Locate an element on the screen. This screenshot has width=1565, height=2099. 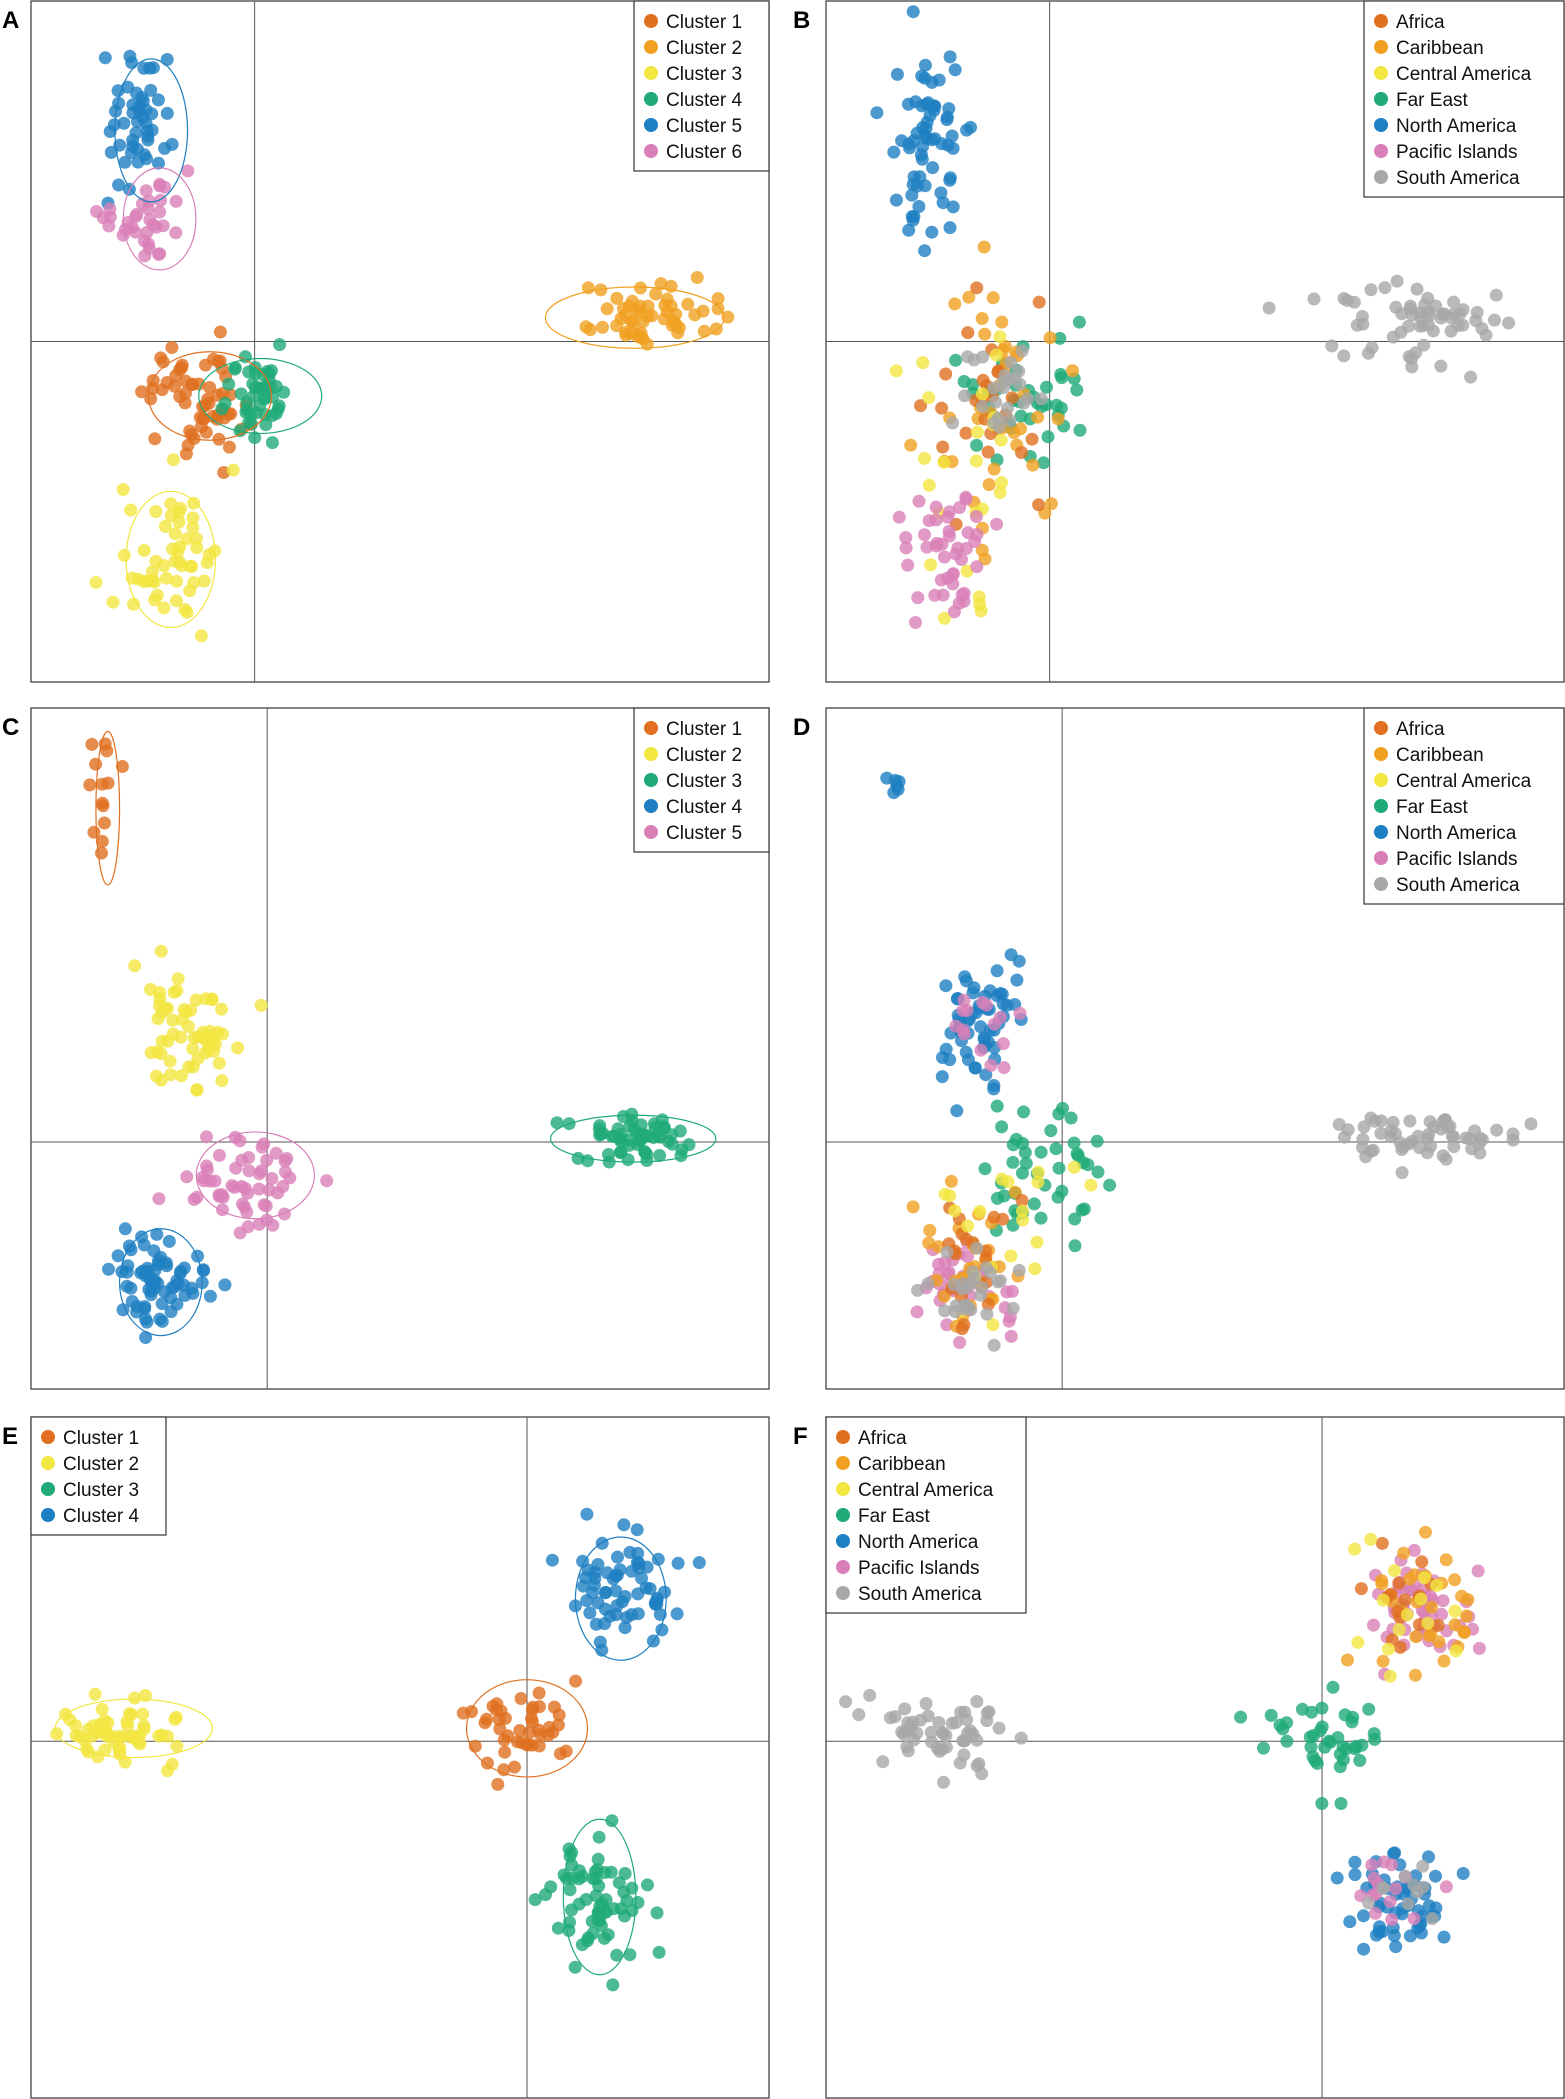
legend-label: Far East is located at coordinates (1432, 100).